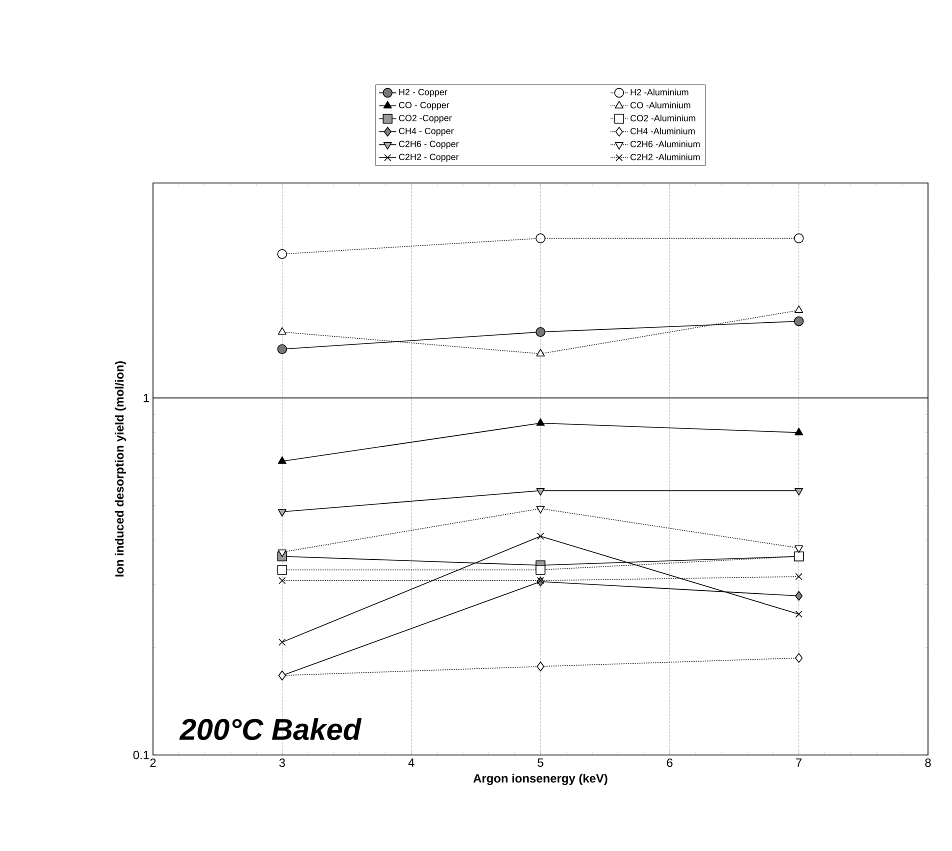 The image size is (952, 851). Describe the element at coordinates (799, 762) in the screenshot. I see `x-tick-label: 7` at that location.